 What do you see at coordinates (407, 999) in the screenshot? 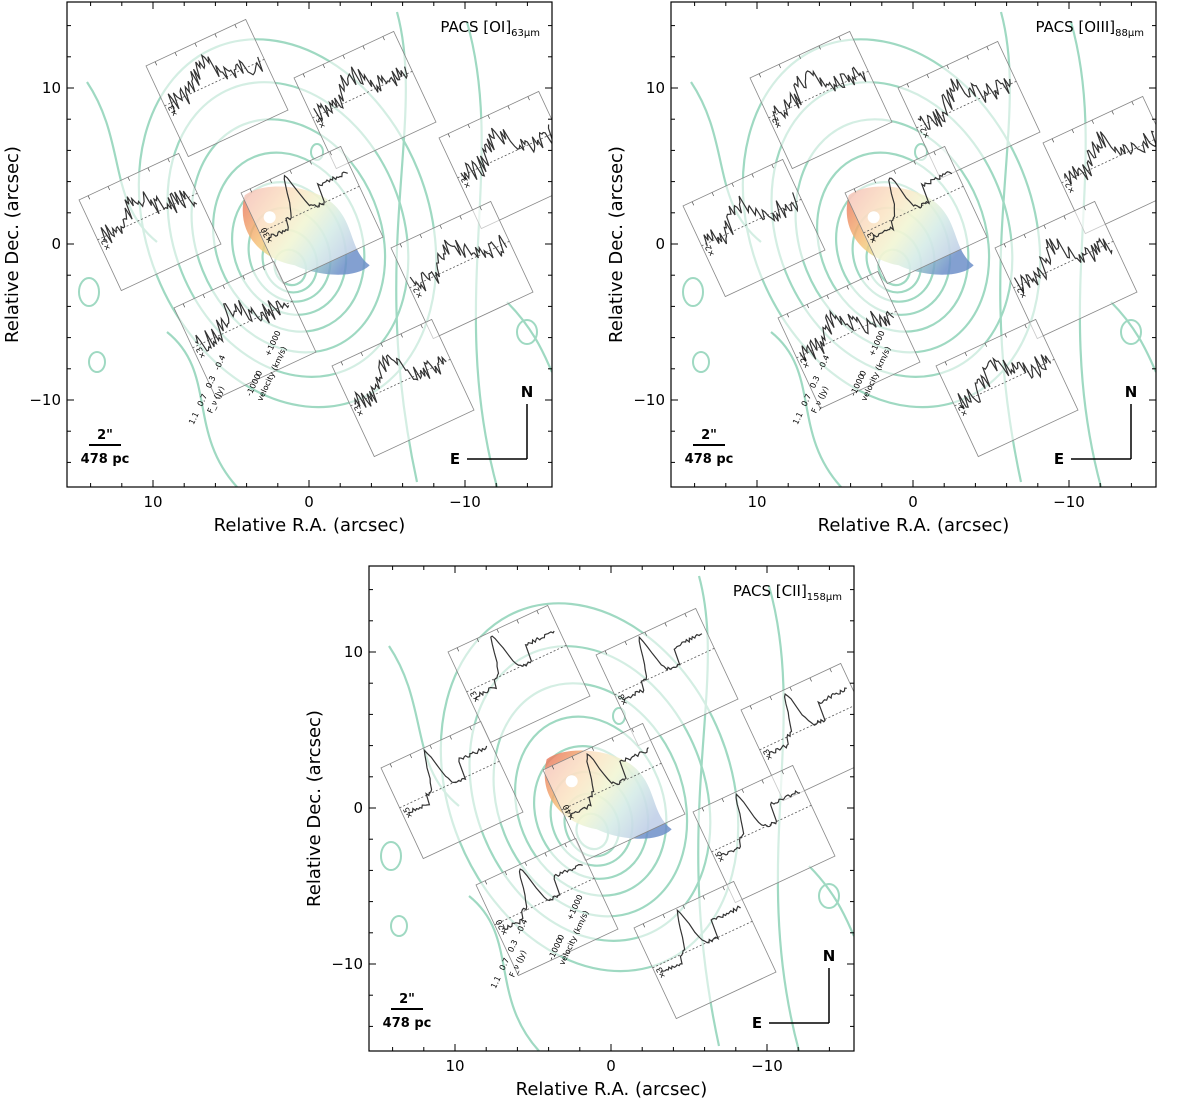
I see `scale-bar-label: 2"` at bounding box center [407, 999].